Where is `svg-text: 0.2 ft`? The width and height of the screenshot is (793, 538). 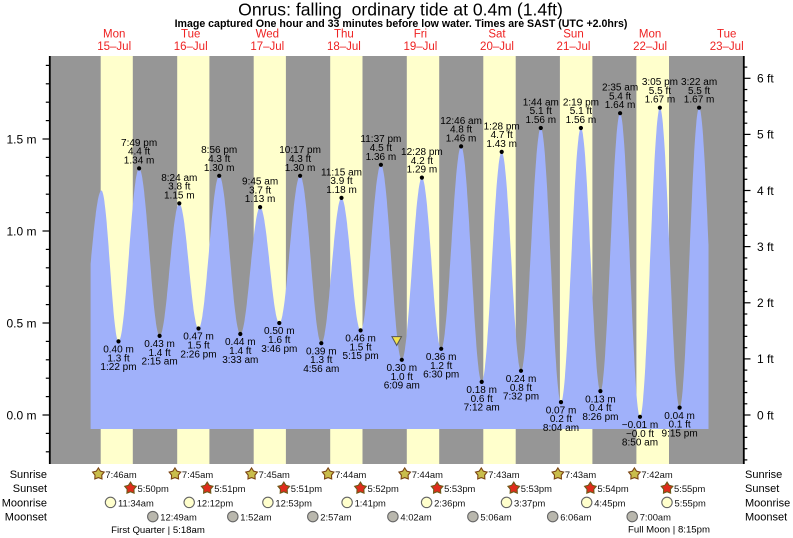
svg-text: 0.2 ft is located at coordinates (561, 419).